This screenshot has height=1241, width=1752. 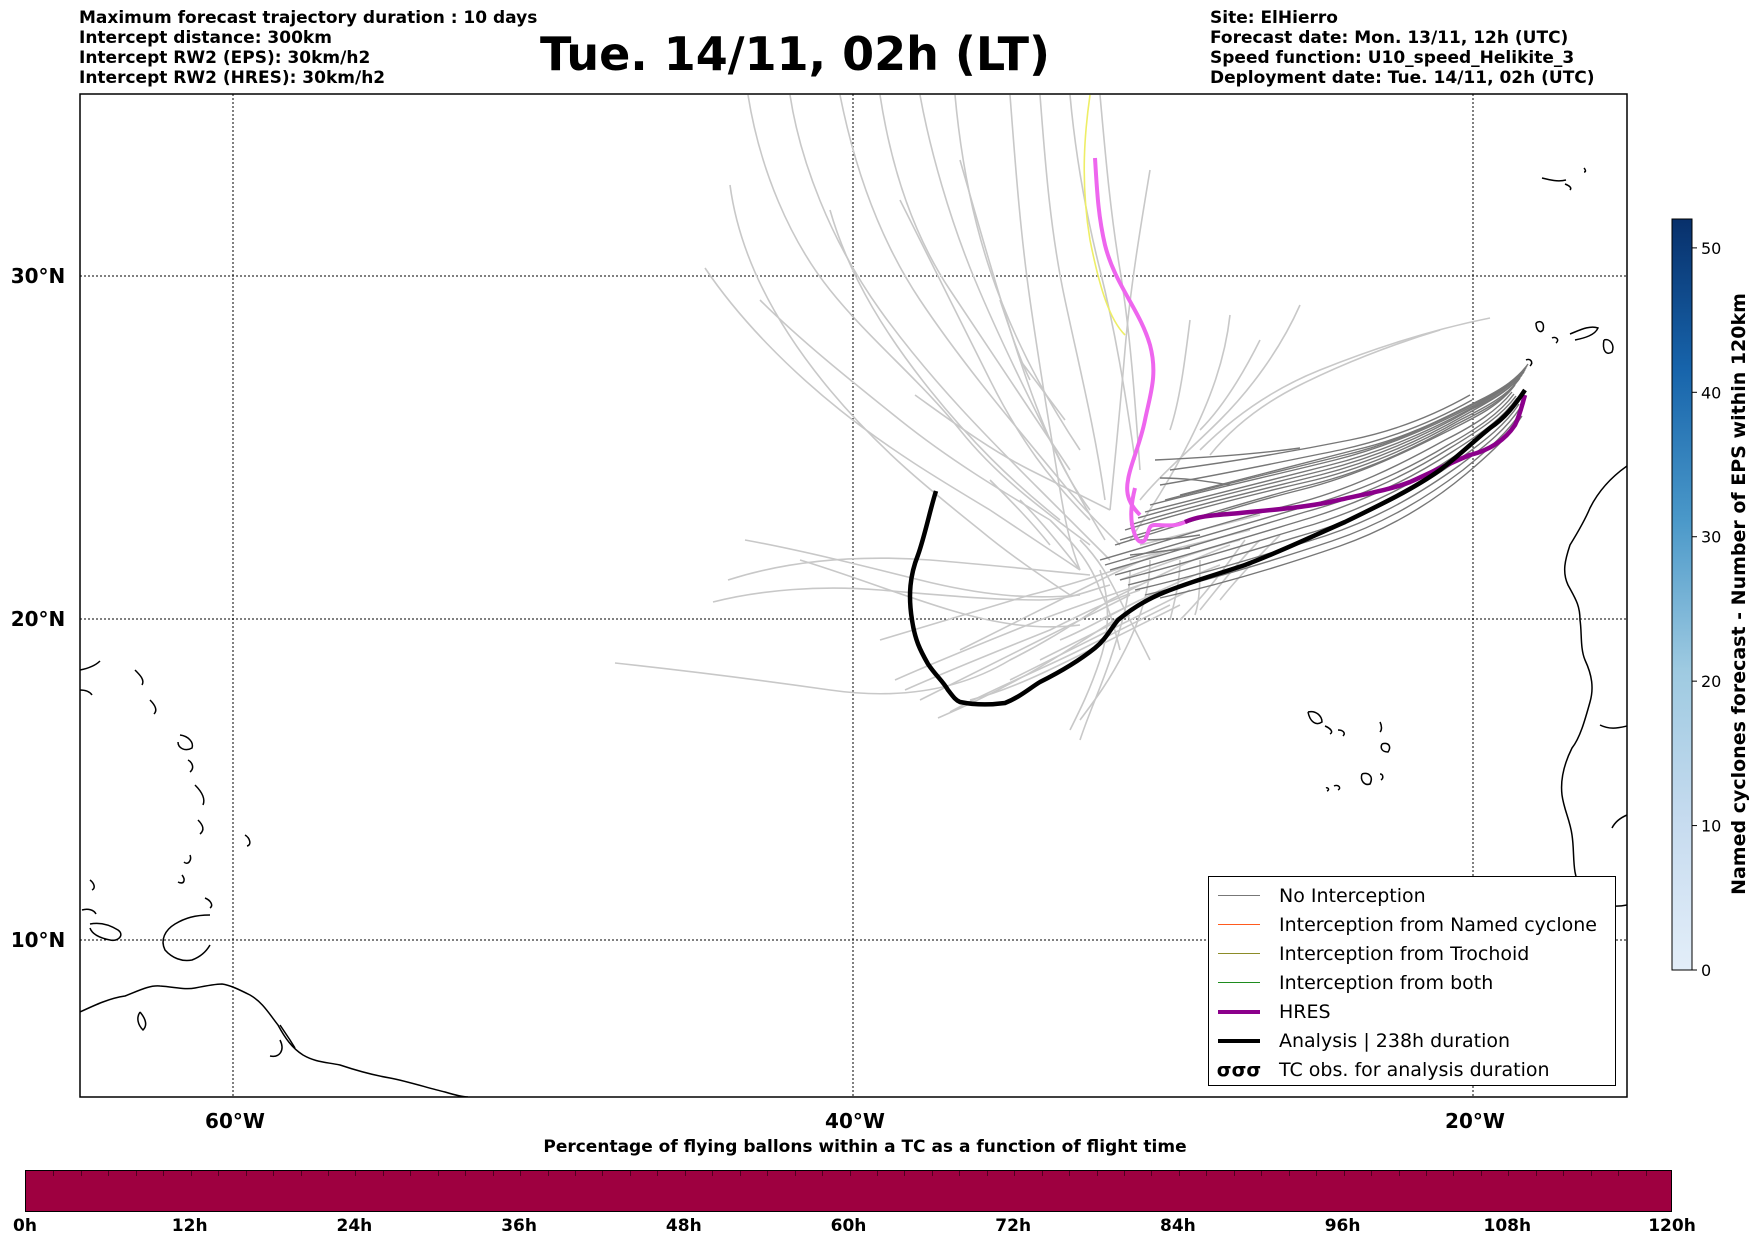 What do you see at coordinates (235, 1121) in the screenshot?
I see `lon-label-60w: 60°W` at bounding box center [235, 1121].